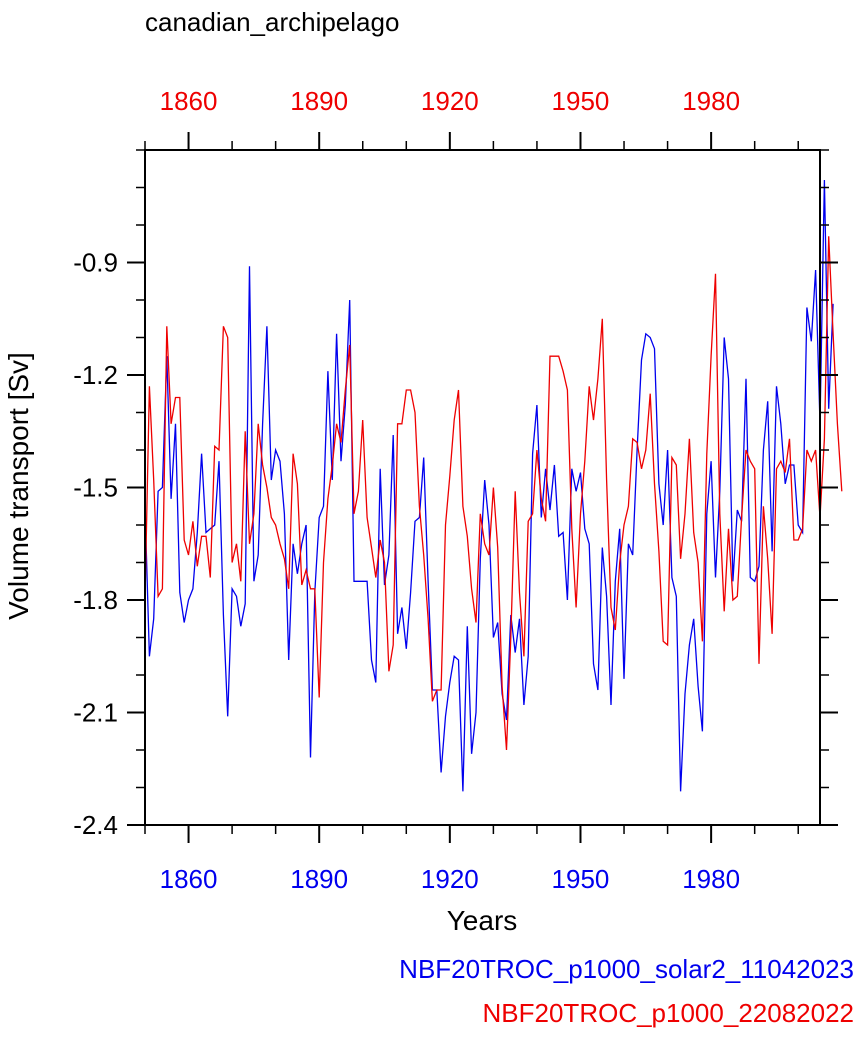  Describe the element at coordinates (95, 825) in the screenshot. I see `y-tick-label: -2.4` at that location.